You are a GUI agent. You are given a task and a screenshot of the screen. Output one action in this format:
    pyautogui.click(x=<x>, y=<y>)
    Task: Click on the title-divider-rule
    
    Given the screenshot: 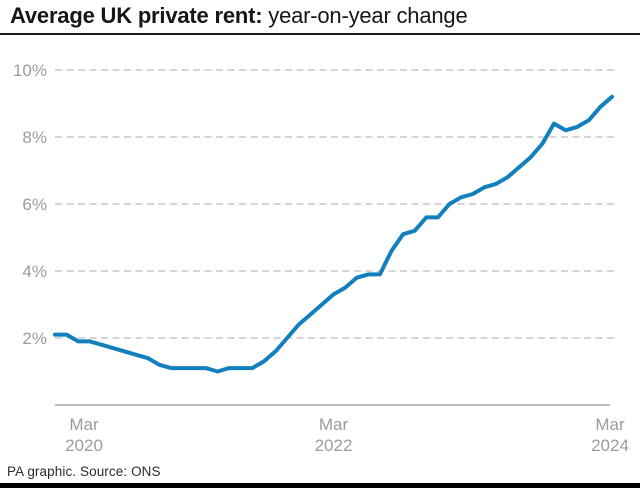 What is the action you would take?
    pyautogui.click(x=320, y=34)
    